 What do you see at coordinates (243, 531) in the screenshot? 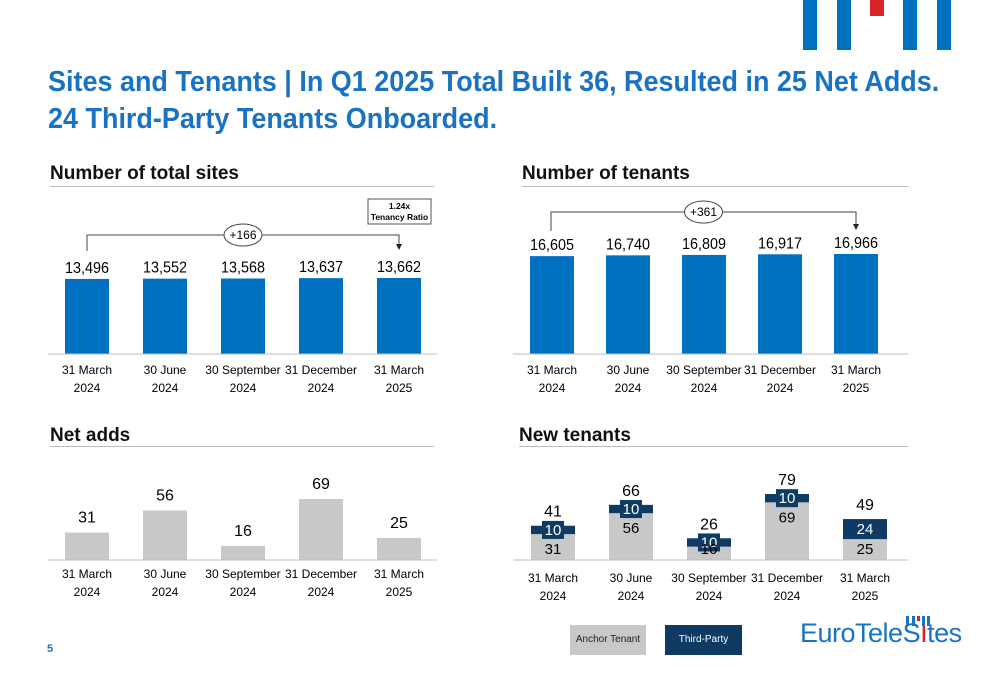
I see `netadds-value-label: 16` at bounding box center [243, 531].